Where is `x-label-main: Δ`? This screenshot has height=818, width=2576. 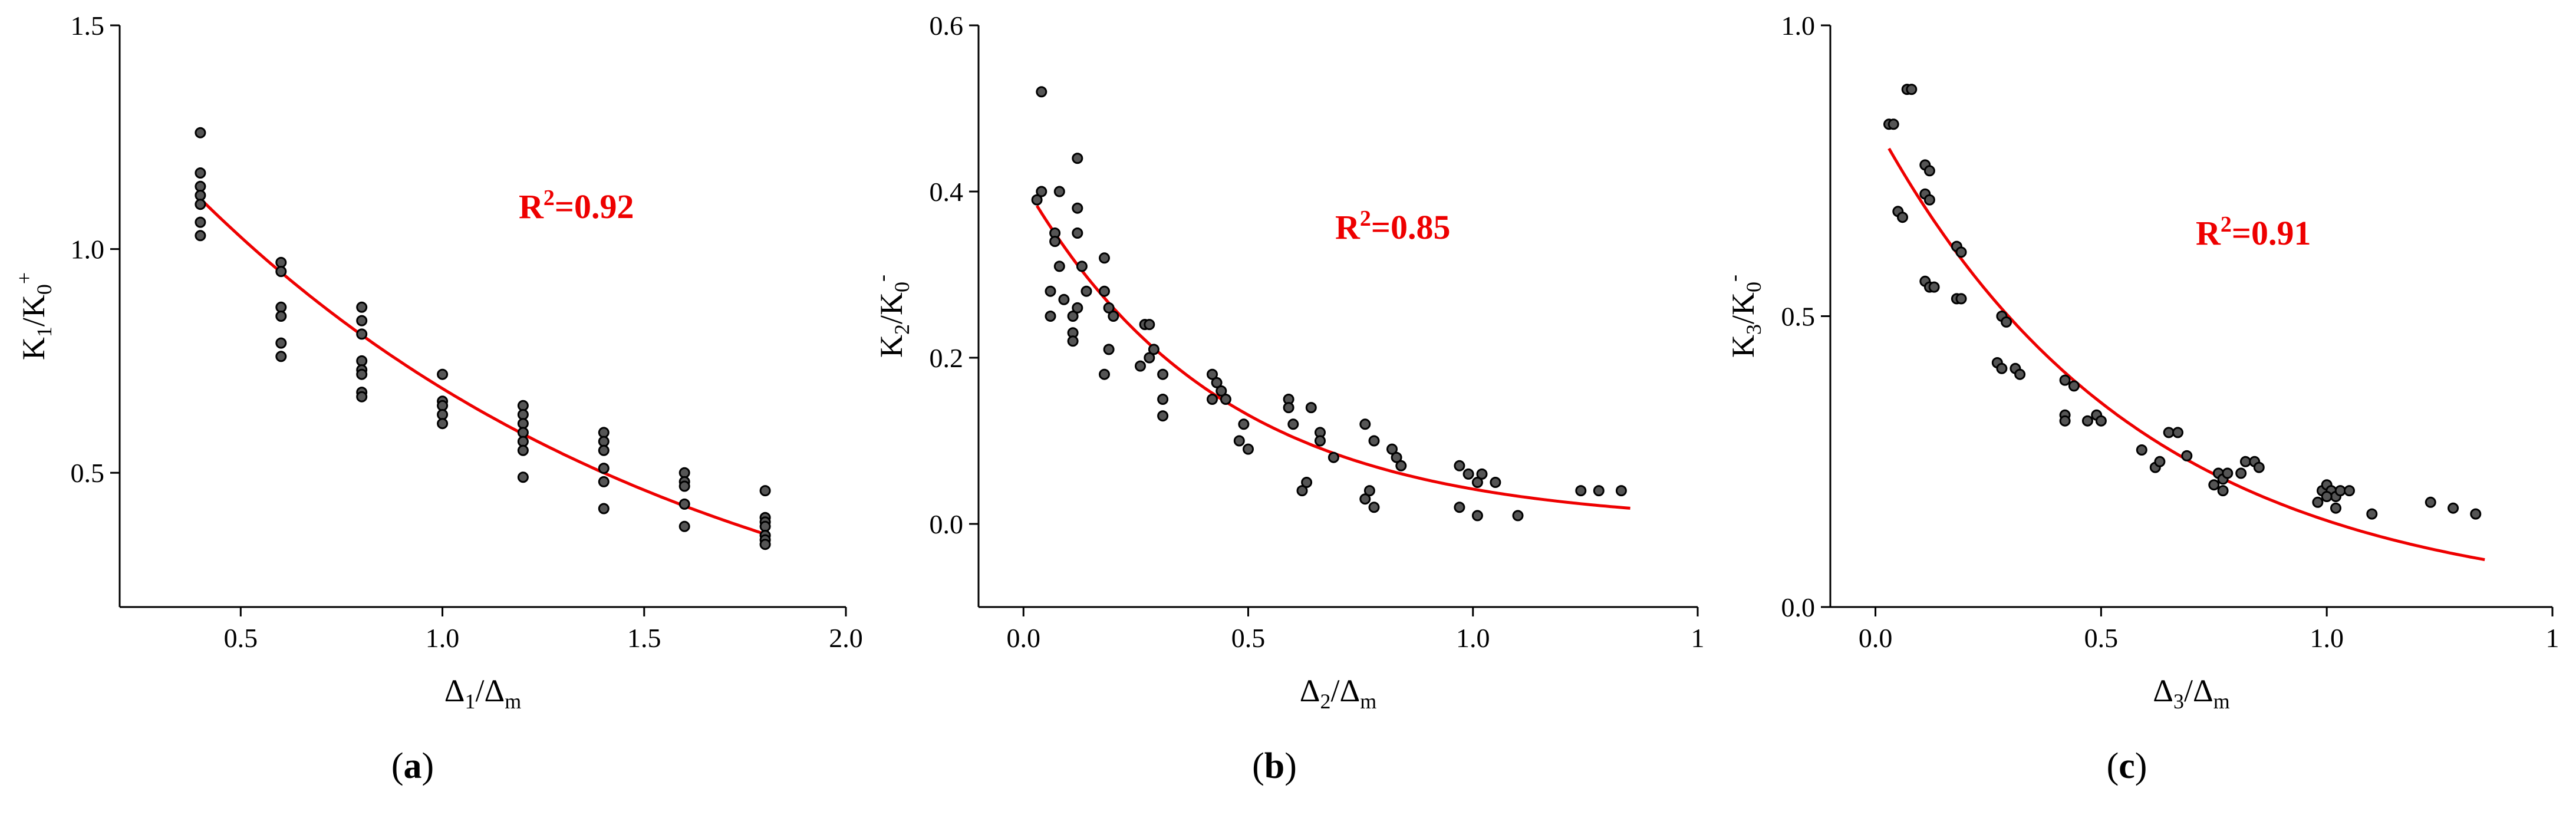
x-label-main: Δ is located at coordinates (1310, 690).